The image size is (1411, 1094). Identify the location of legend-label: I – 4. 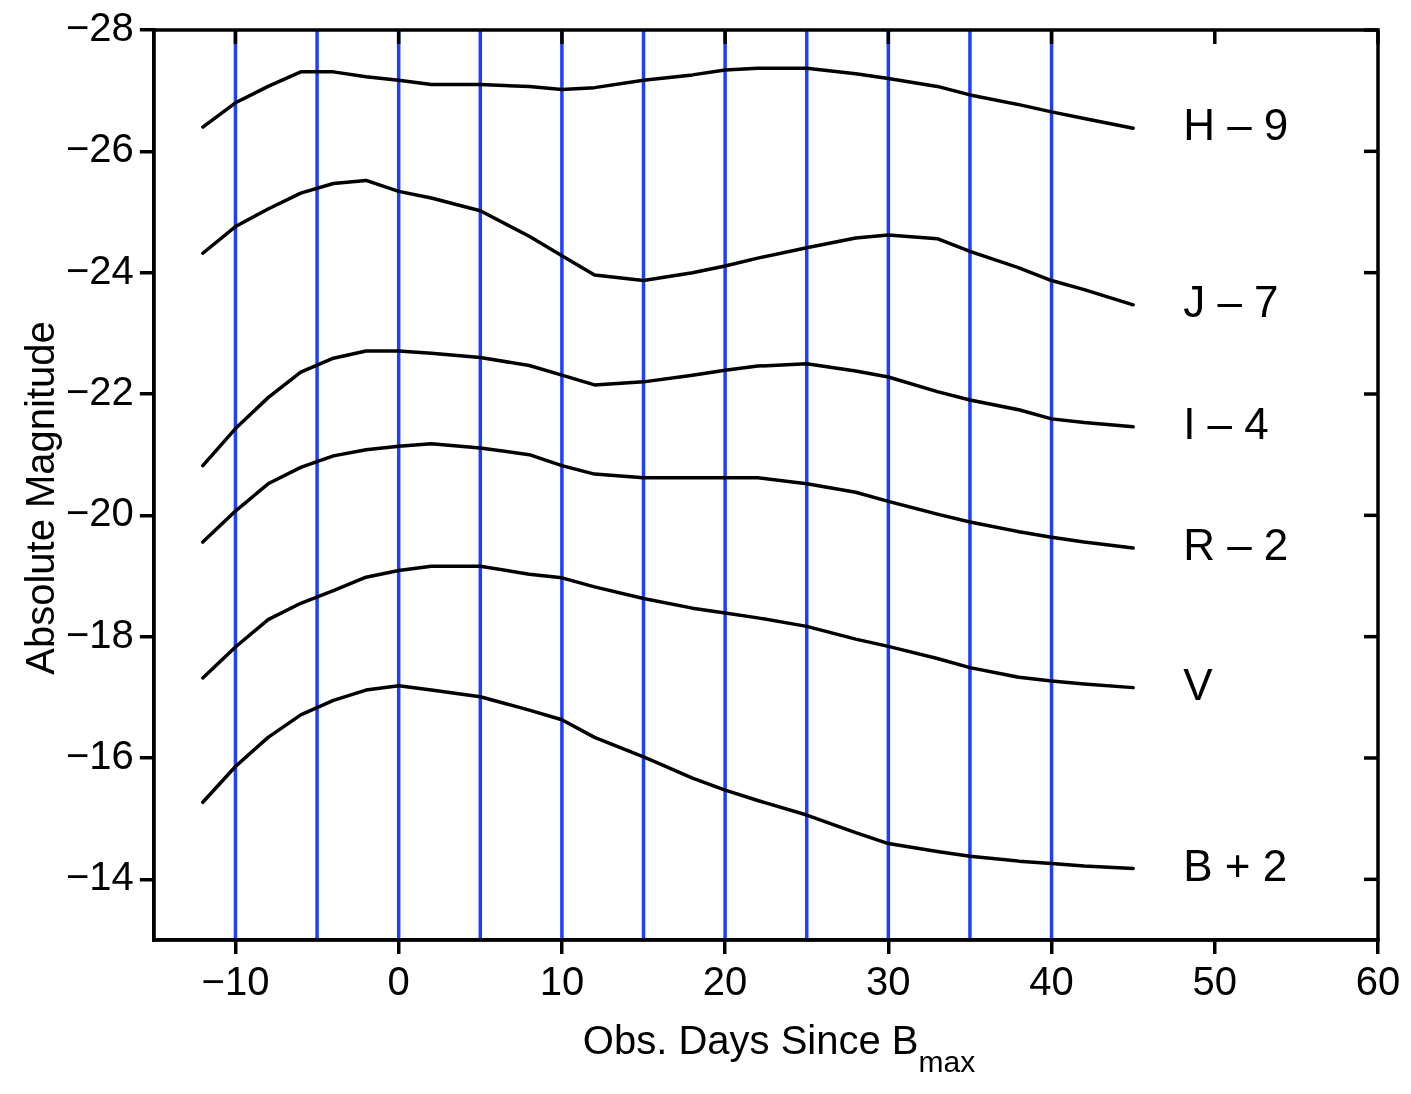
(1226, 423).